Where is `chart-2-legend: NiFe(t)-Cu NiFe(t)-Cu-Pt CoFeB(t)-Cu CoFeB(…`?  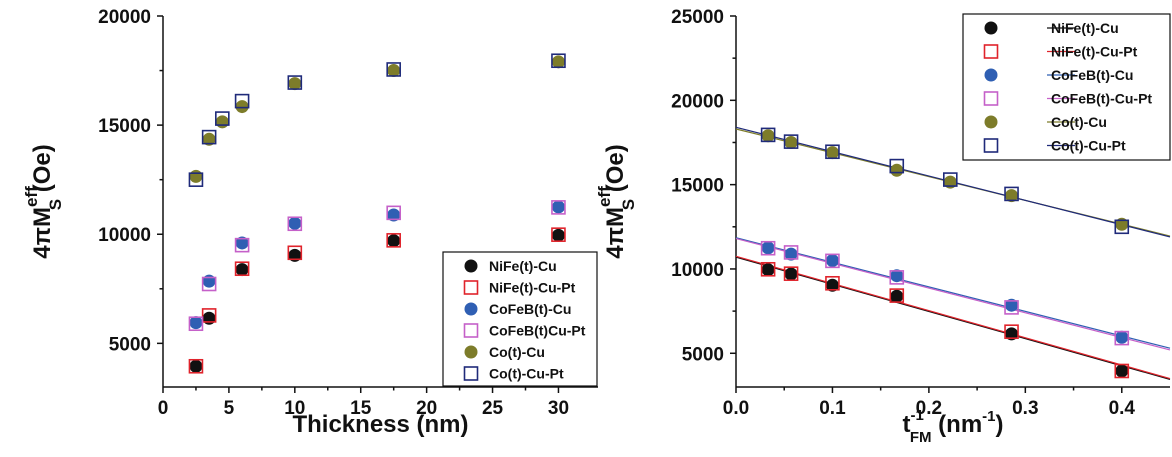
chart-2-legend: NiFe(t)-Cu NiFe(t)-Cu-Pt CoFeB(t)-Cu CoFeB(… is located at coordinates (1066, 87).